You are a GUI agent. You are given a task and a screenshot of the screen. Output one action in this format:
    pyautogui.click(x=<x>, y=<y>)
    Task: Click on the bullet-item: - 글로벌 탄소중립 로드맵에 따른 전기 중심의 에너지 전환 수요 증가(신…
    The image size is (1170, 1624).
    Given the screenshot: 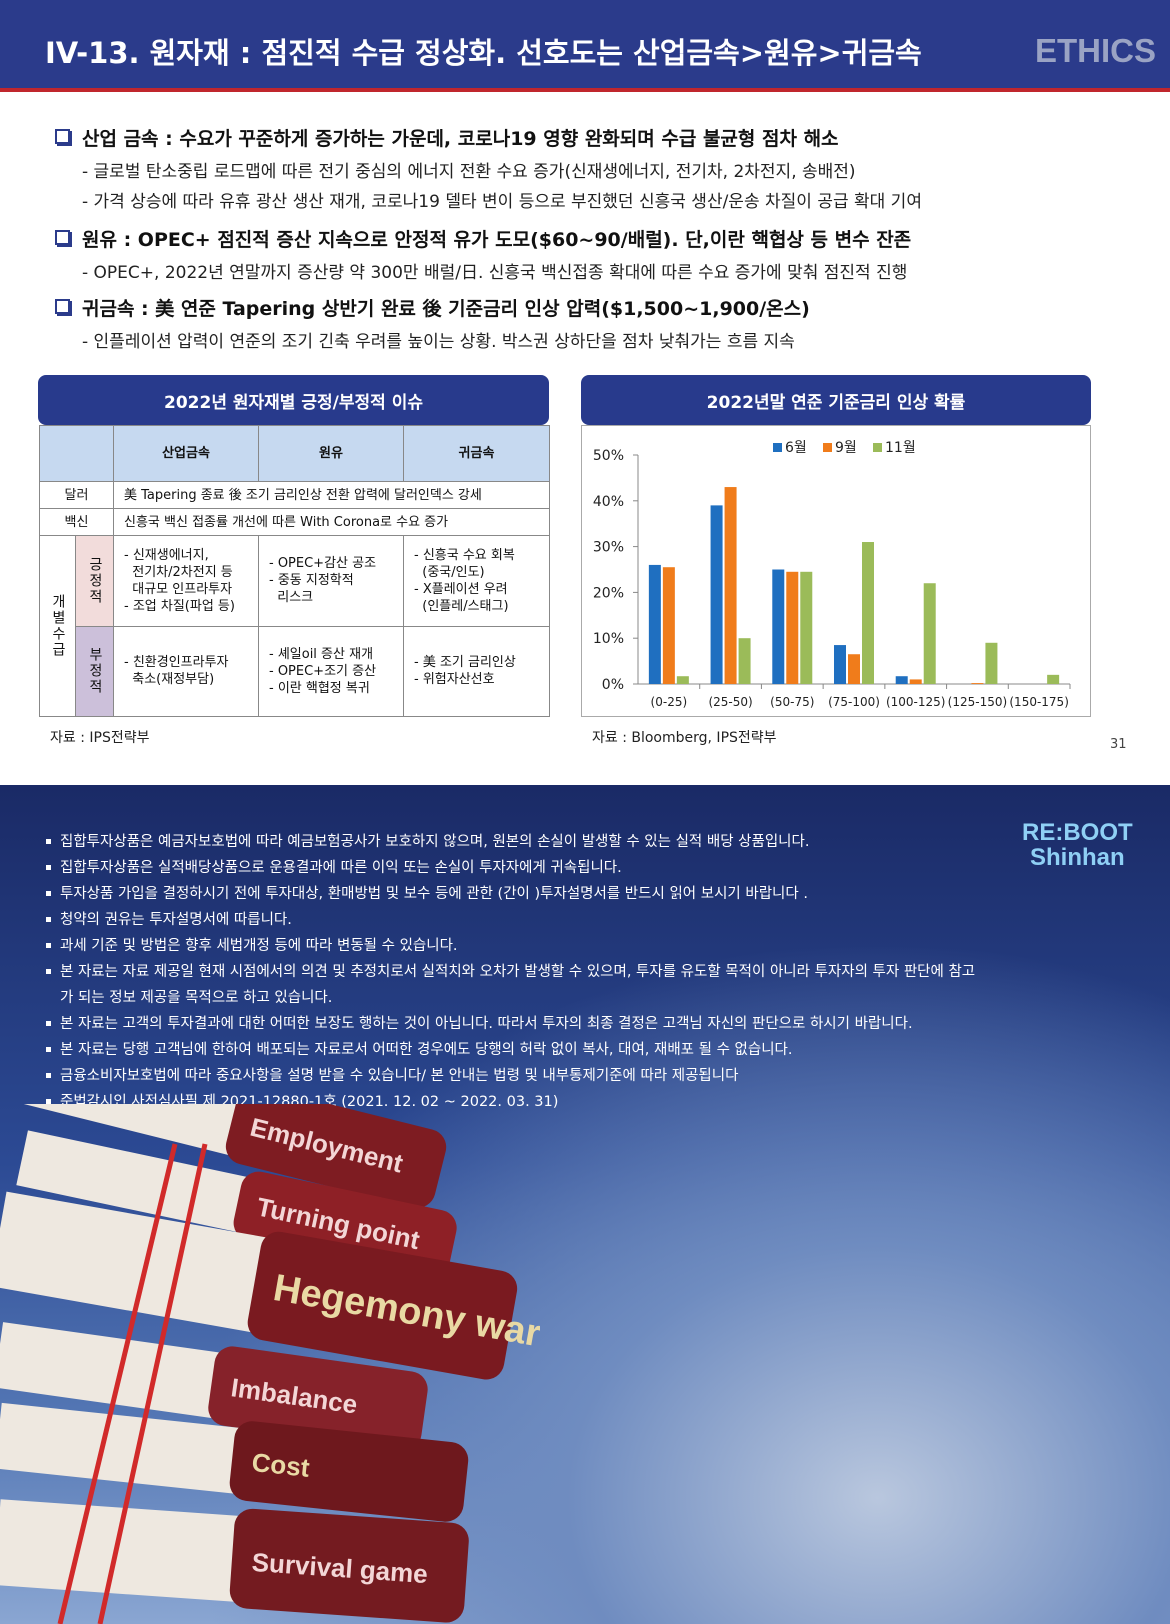 What is the action you would take?
    pyautogui.click(x=469, y=172)
    